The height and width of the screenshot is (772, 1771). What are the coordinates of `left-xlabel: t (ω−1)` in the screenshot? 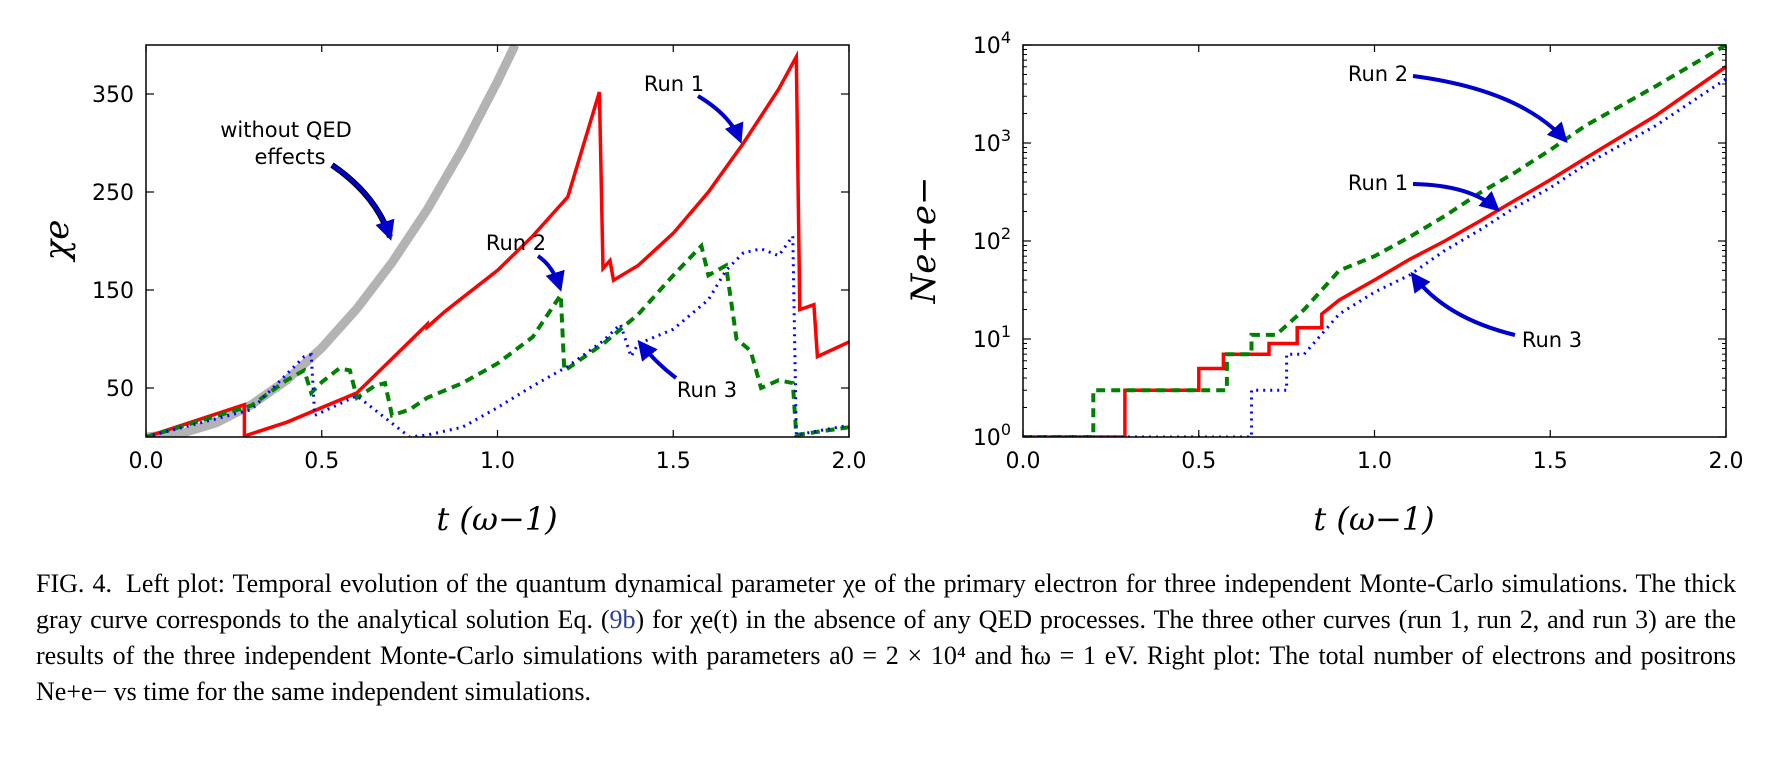 It's located at (496, 519).